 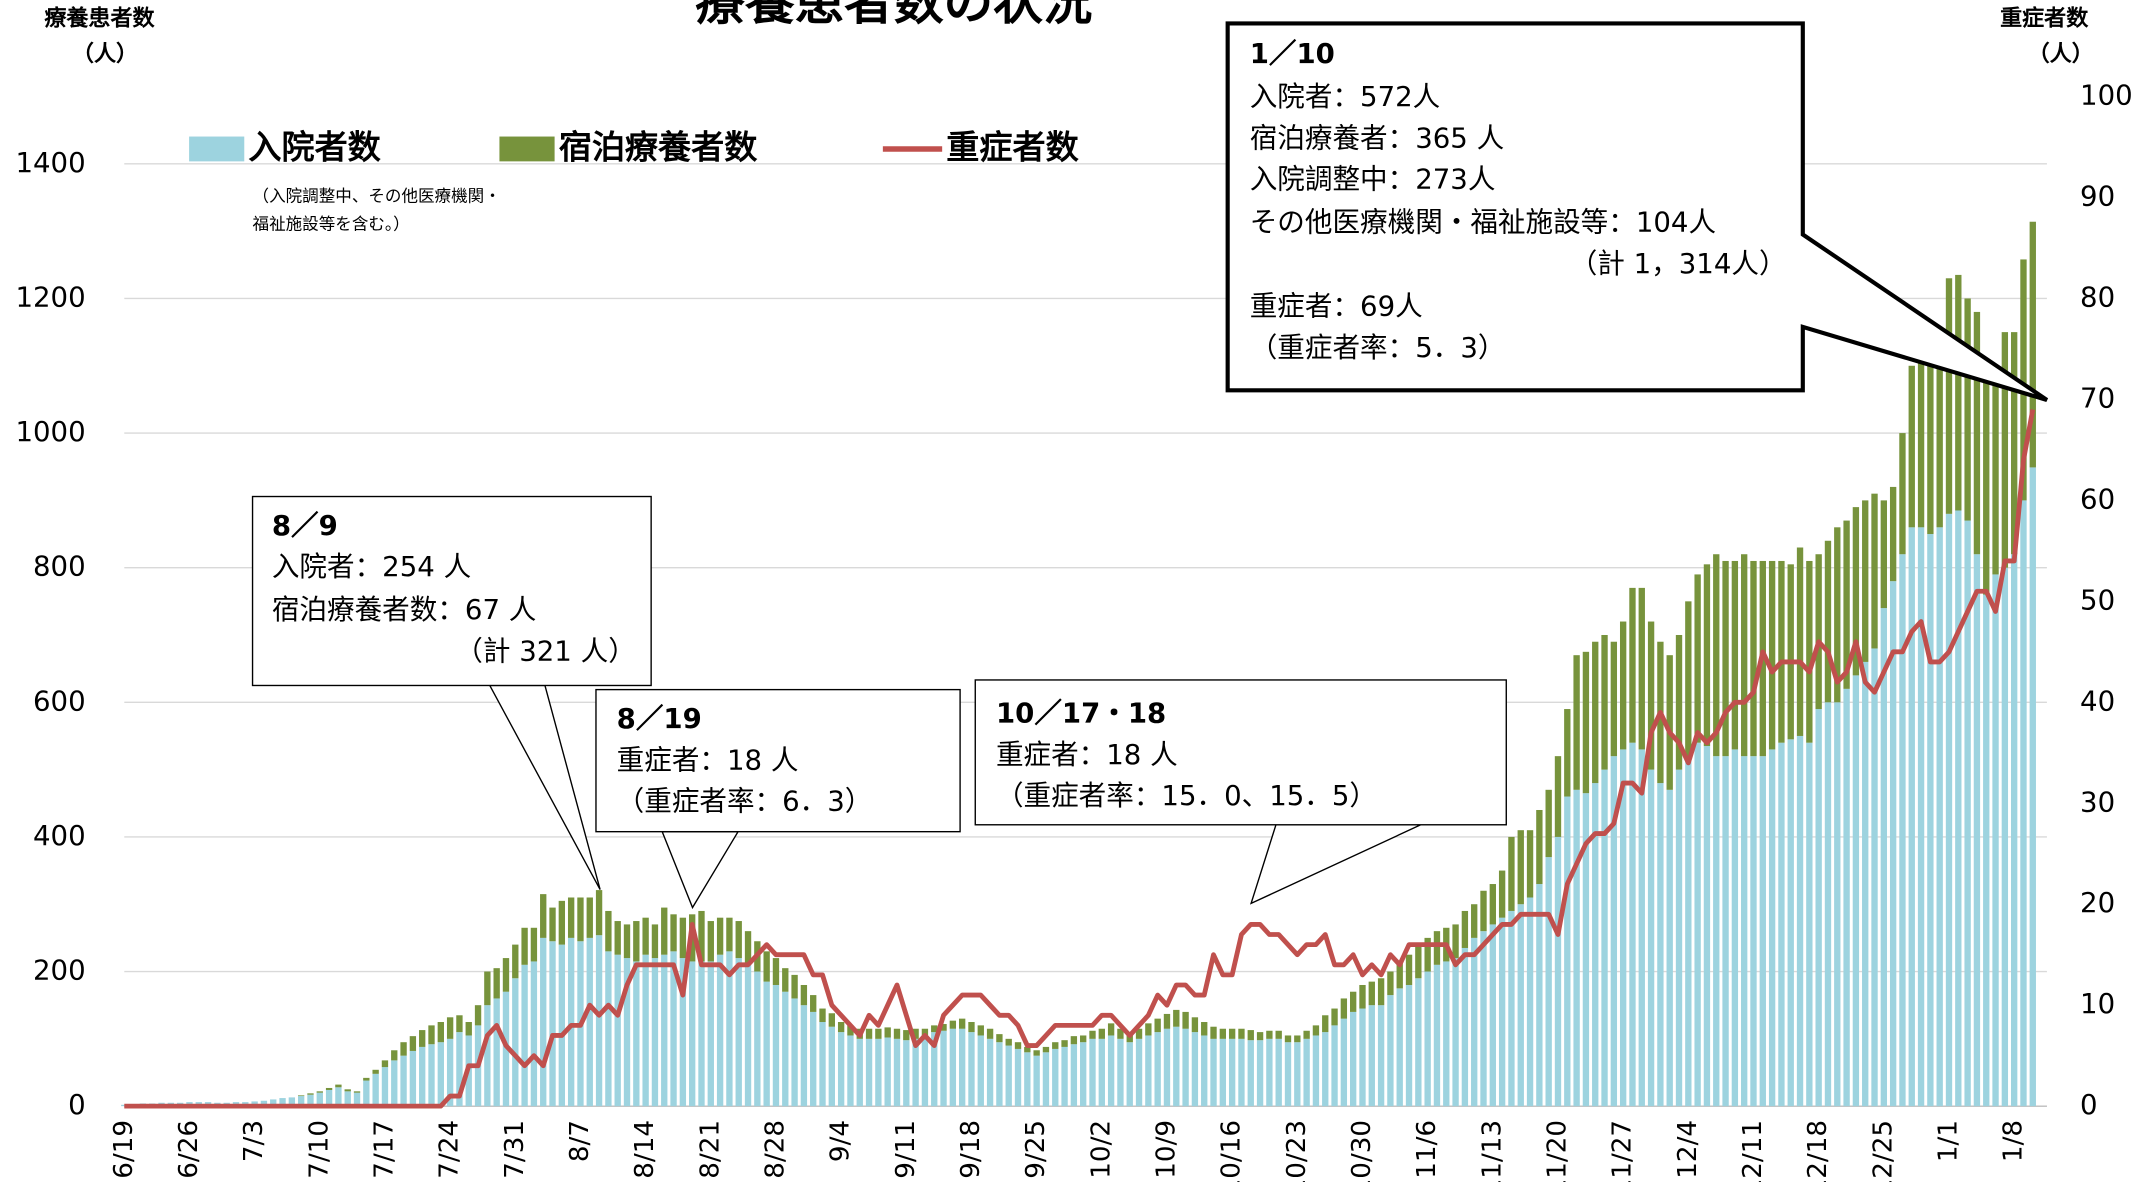 What do you see at coordinates (1378, 347) in the screenshot?
I see `callout-text: （重症者率：5．3）` at bounding box center [1378, 347].